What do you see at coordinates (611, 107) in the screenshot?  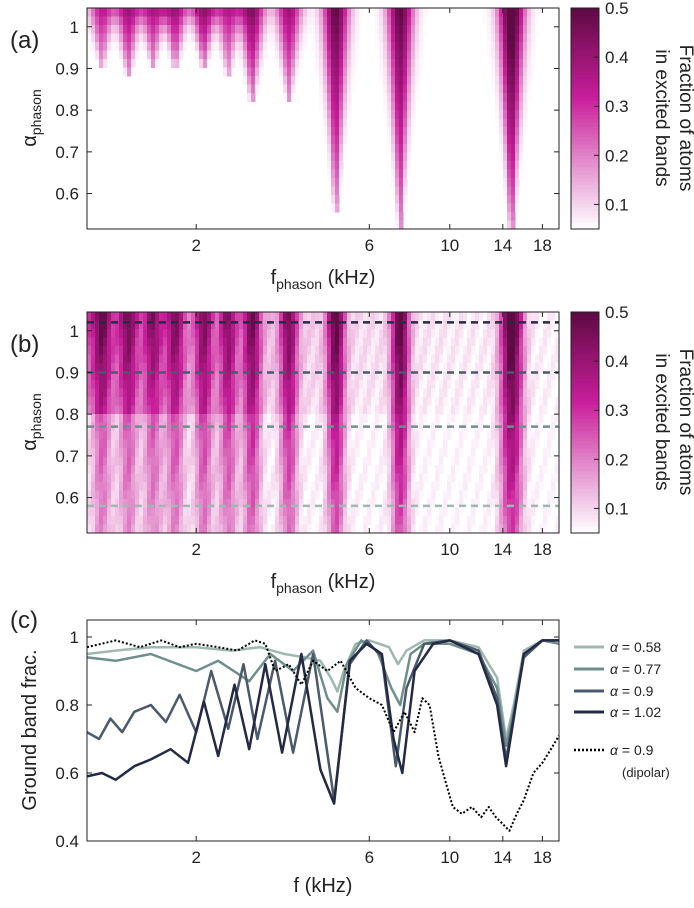 I see `panel-a-colorbar-ticks: 0.10.20.30.40.5` at bounding box center [611, 107].